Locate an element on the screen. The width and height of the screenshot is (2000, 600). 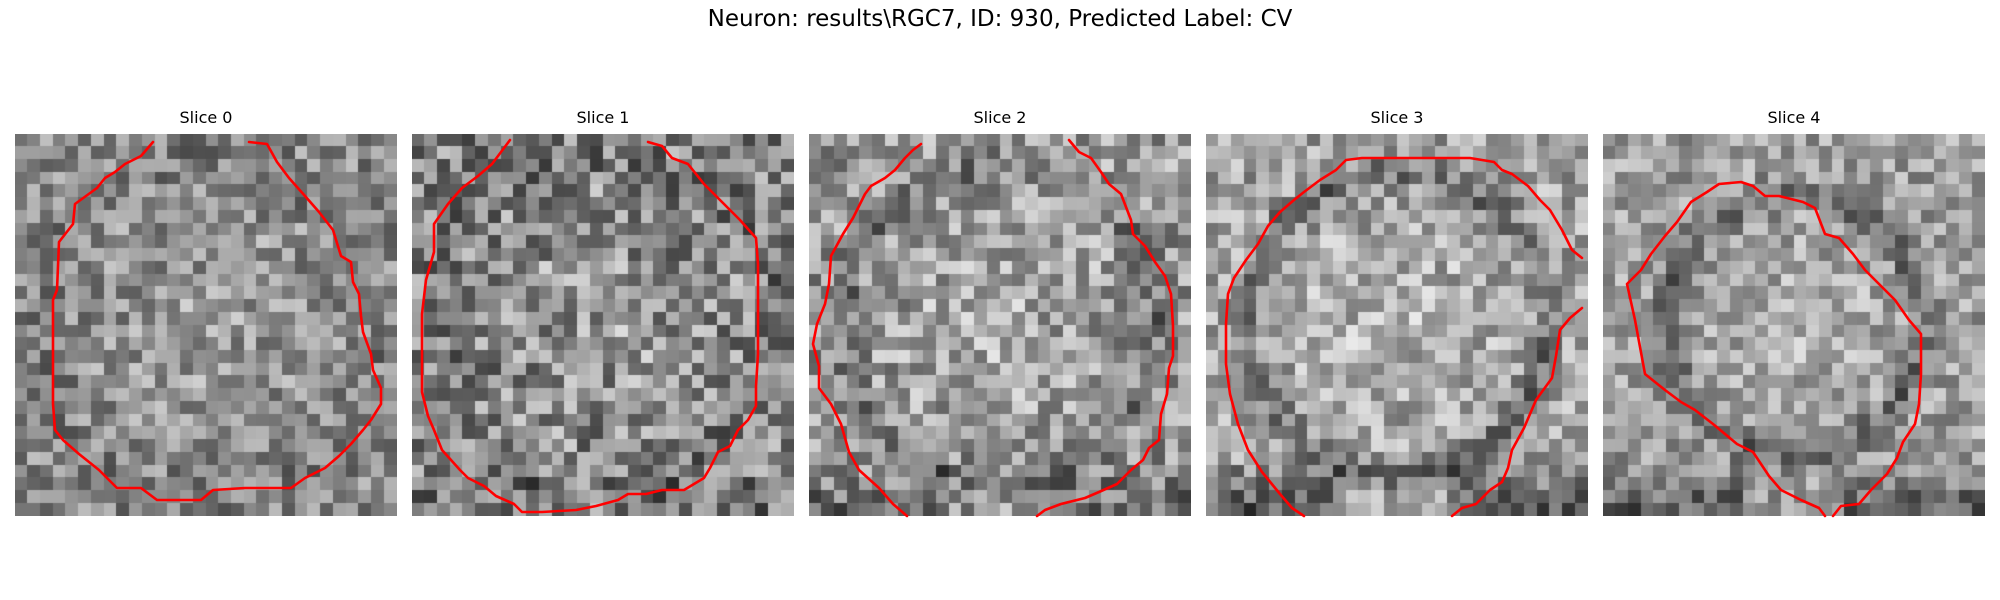
slice-3-image is located at coordinates (1397, 325).